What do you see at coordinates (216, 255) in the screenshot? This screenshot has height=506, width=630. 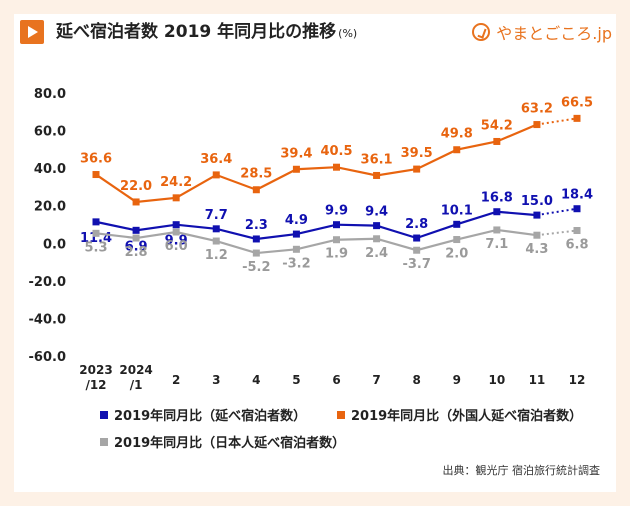 I see `data-label: 1.2` at bounding box center [216, 255].